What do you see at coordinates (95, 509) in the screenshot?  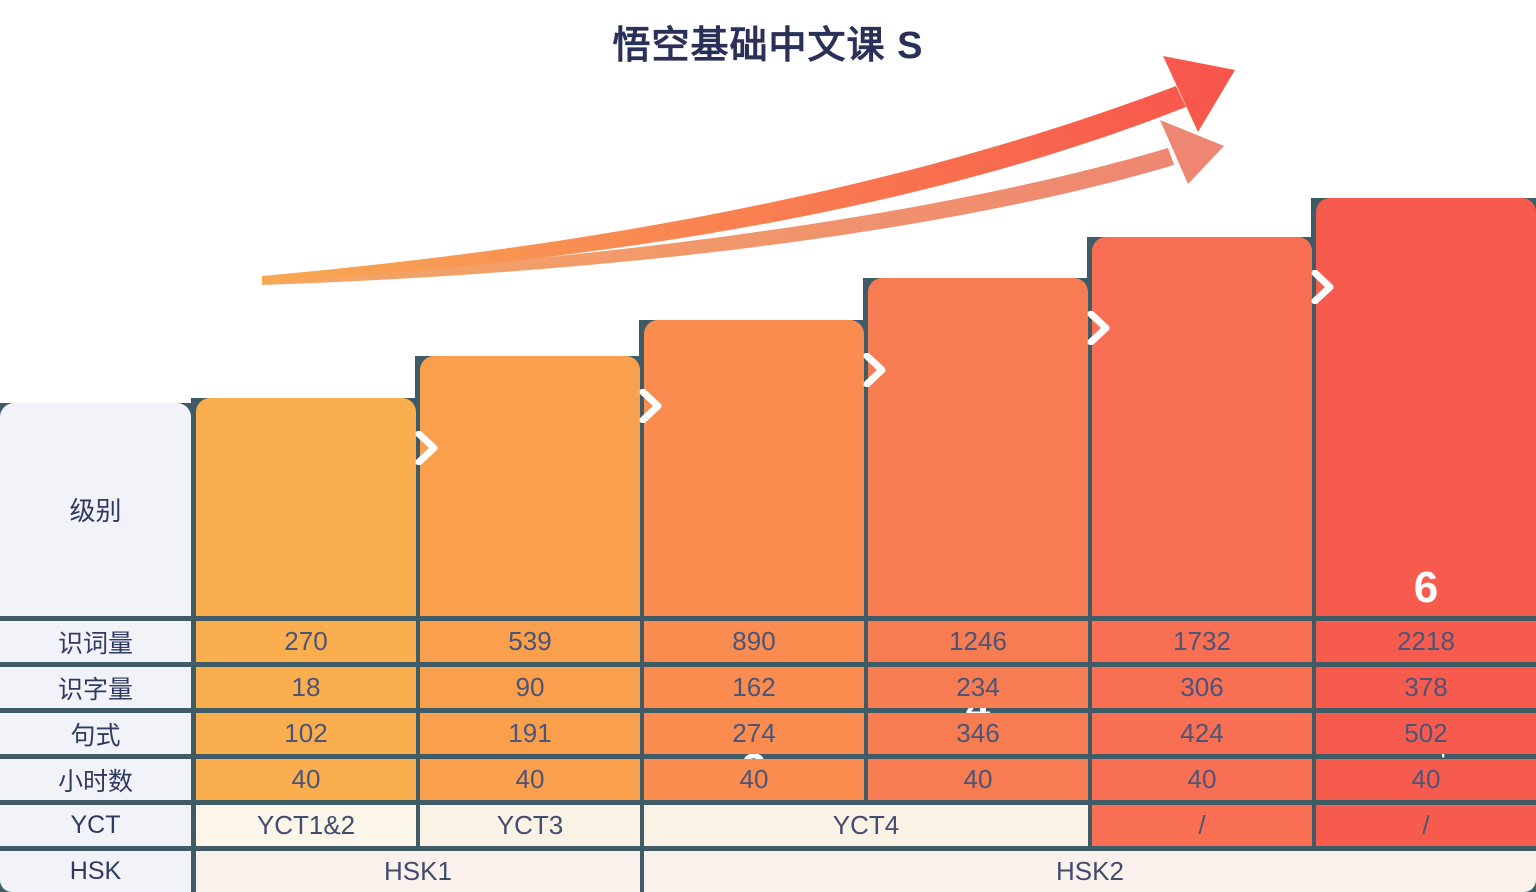 I see `level-header-cell: 级别` at bounding box center [95, 509].